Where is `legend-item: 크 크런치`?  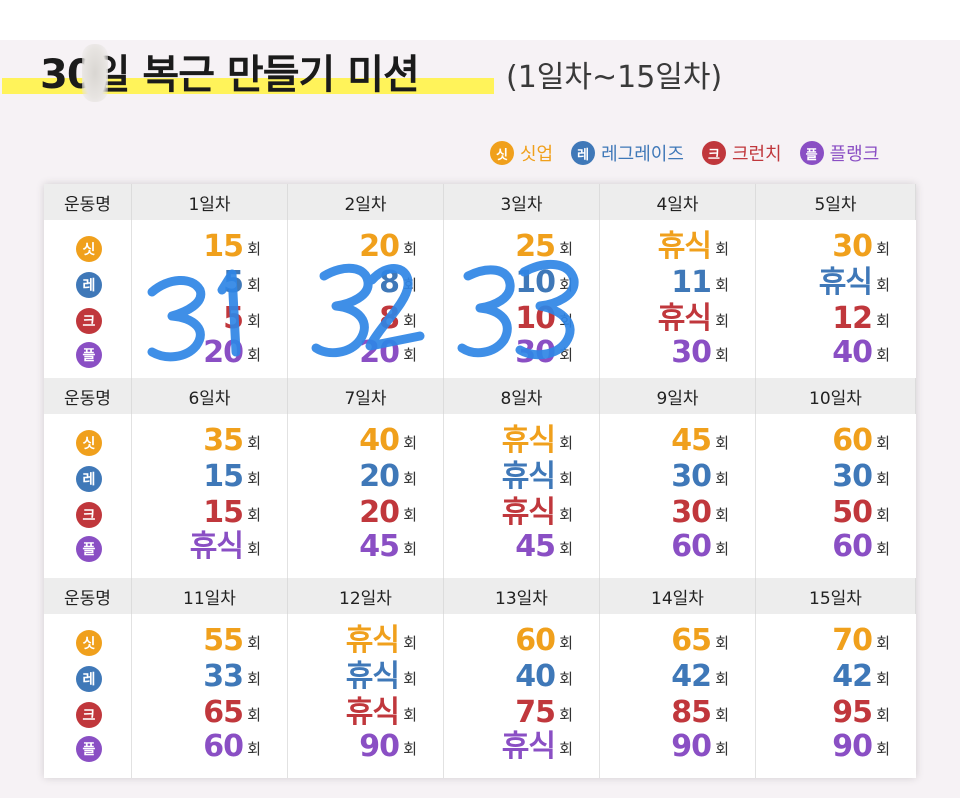 legend-item: 크 크런치 is located at coordinates (741, 153).